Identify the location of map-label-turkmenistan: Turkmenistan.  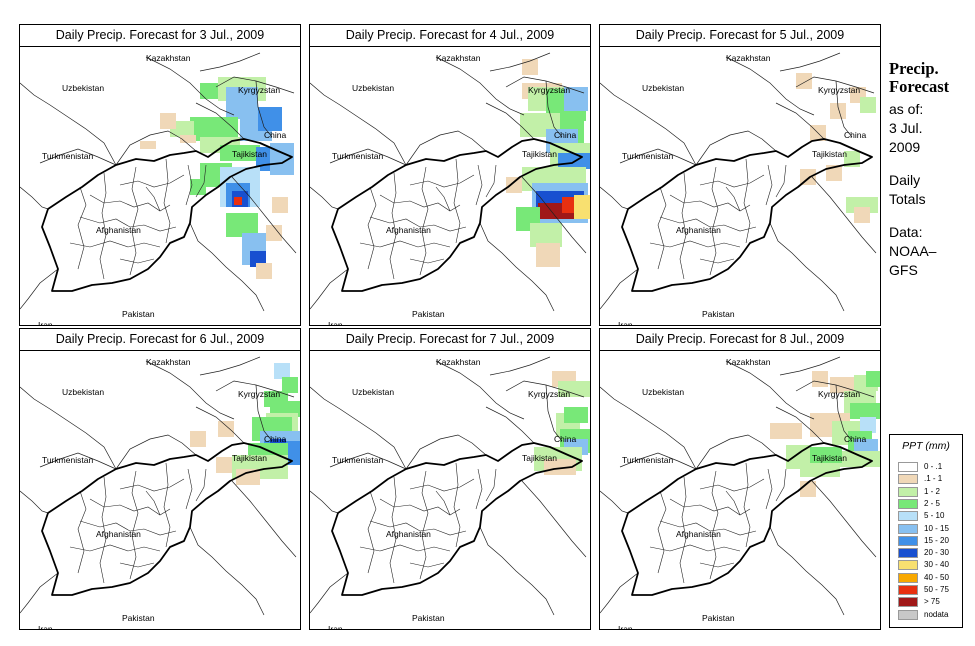
(357, 156).